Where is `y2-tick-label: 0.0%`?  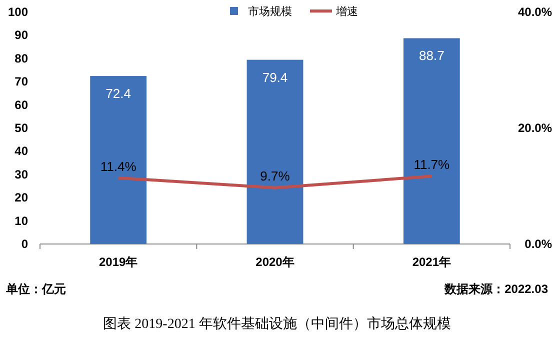
y2-tick-label: 0.0% is located at coordinates (538, 244).